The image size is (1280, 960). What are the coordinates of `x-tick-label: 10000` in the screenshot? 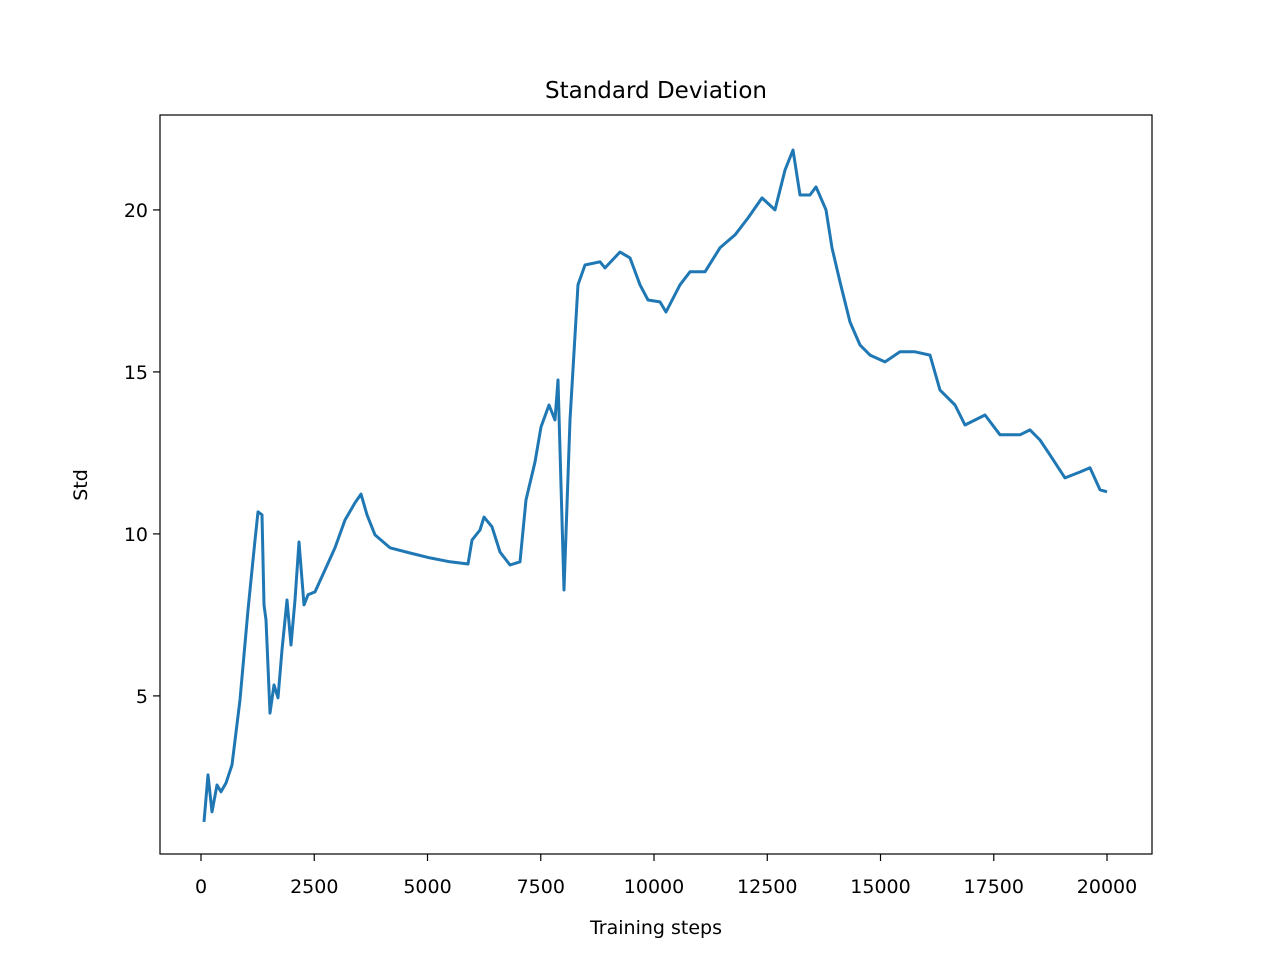 It's located at (654, 887).